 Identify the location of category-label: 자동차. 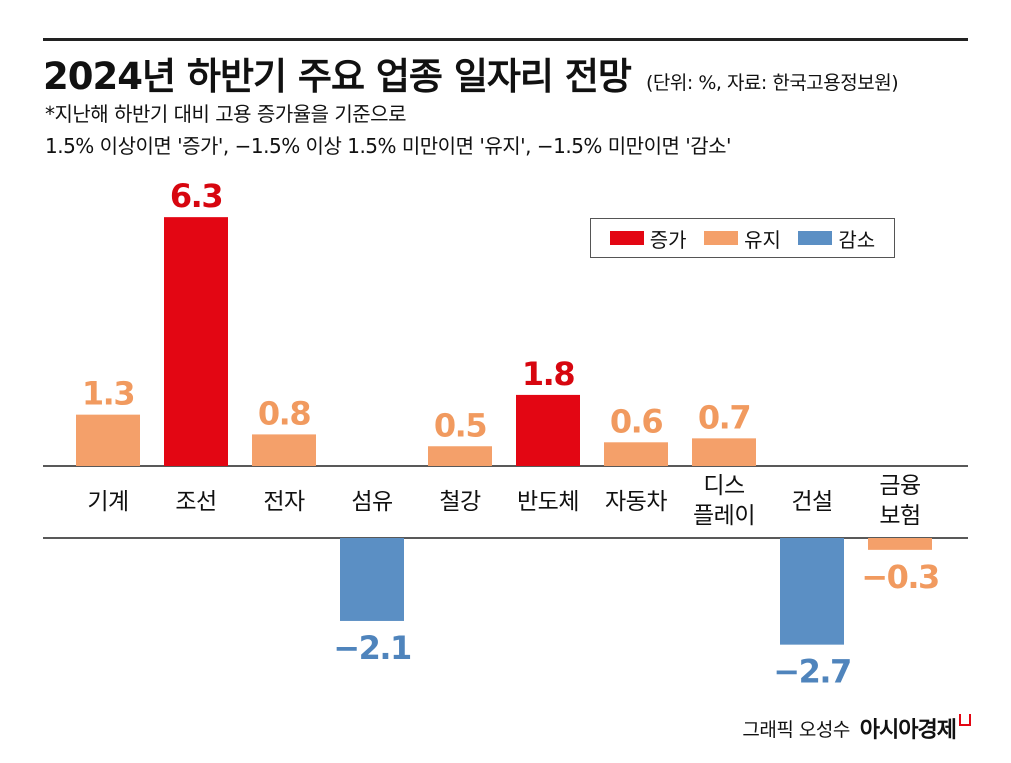
(636, 502).